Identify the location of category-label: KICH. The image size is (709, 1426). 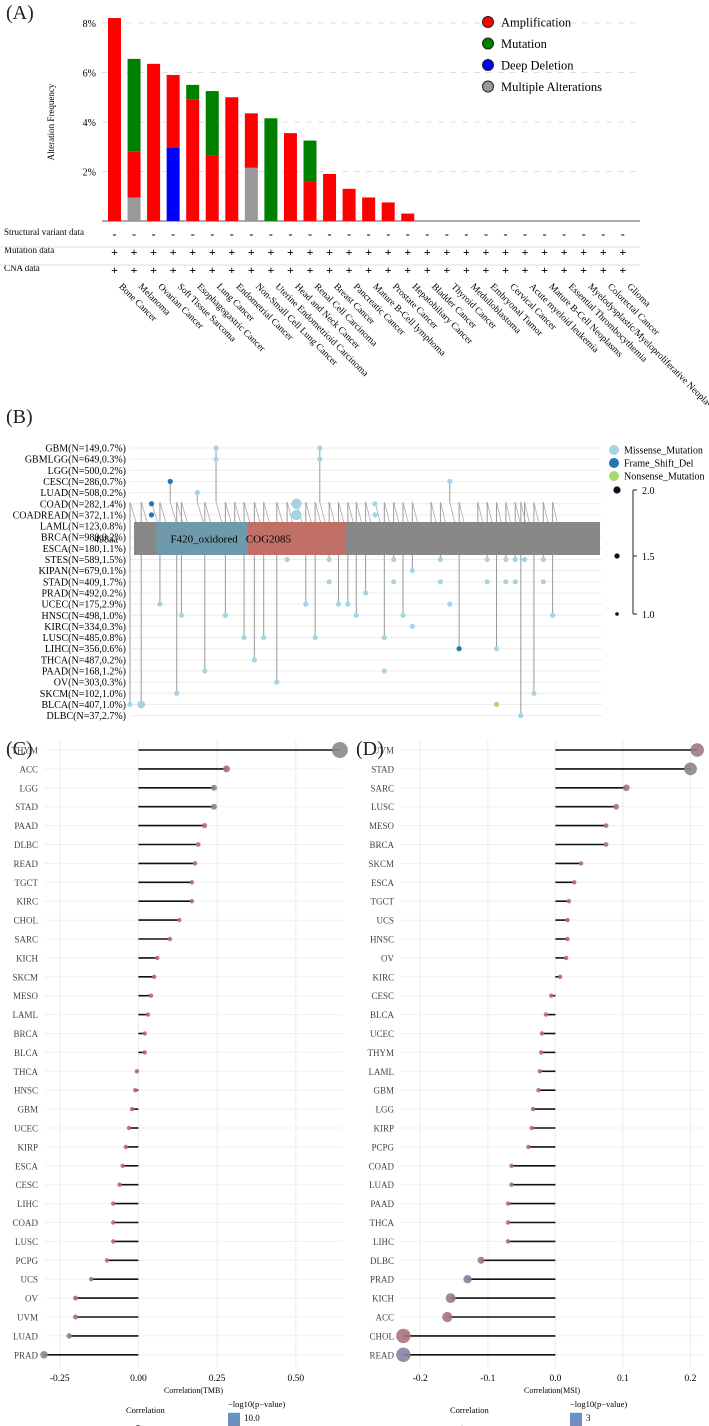
(383, 1299).